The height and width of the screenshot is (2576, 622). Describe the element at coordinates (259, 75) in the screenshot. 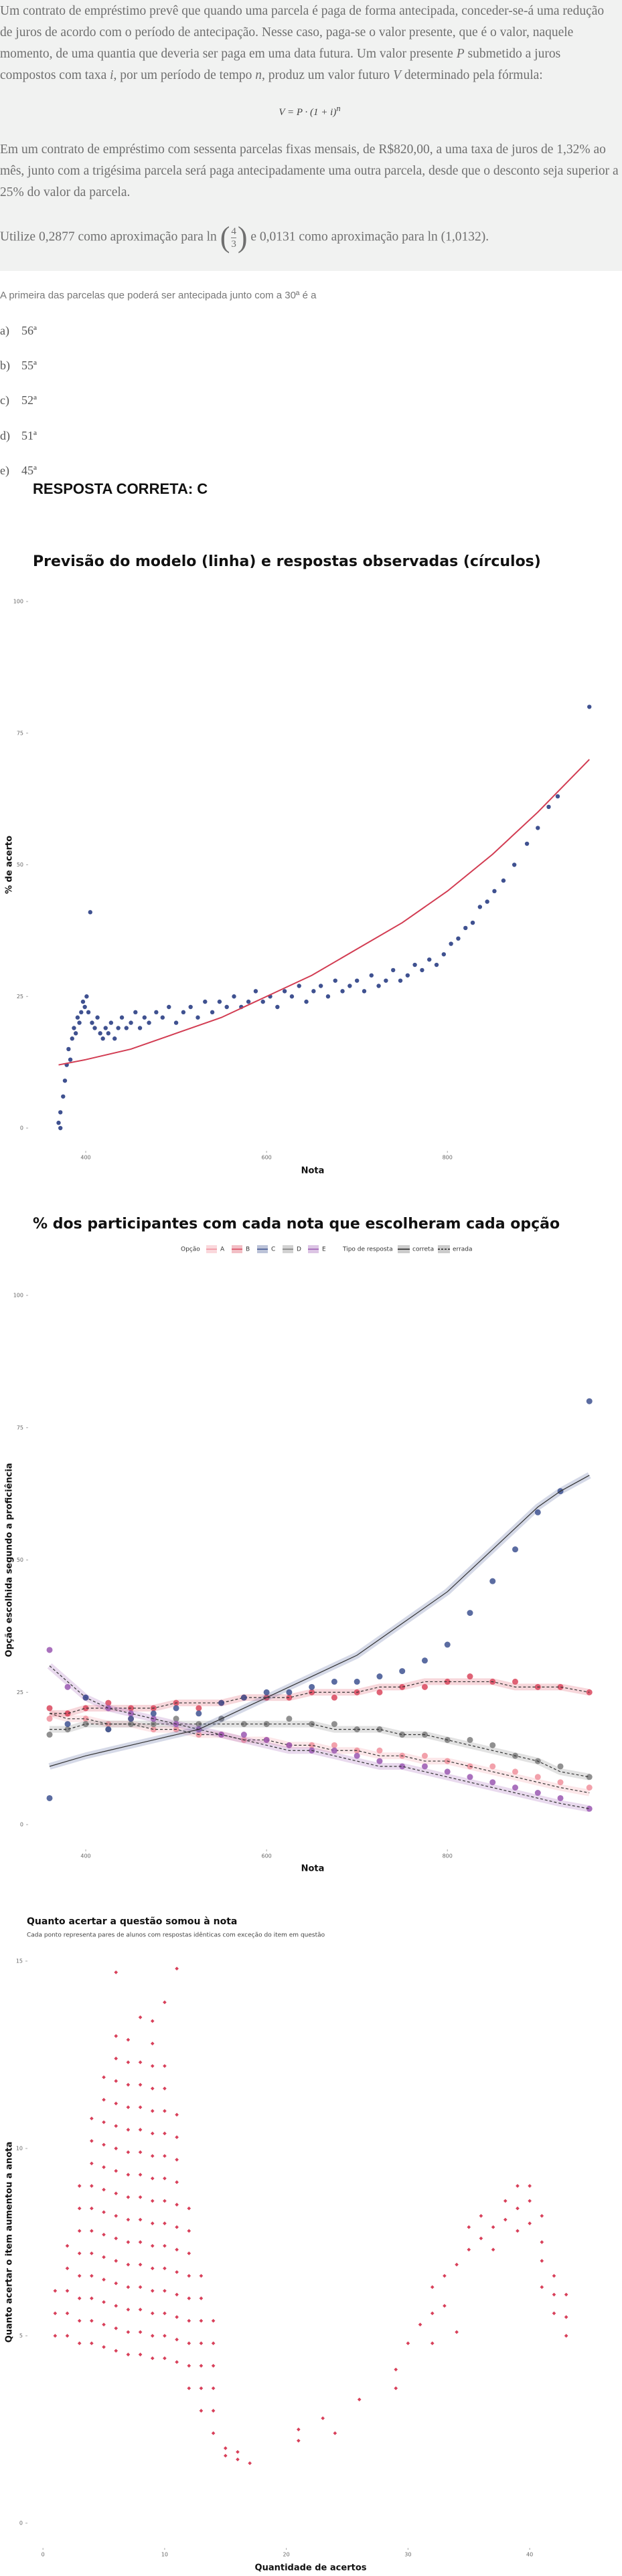

I see `var: n` at that location.